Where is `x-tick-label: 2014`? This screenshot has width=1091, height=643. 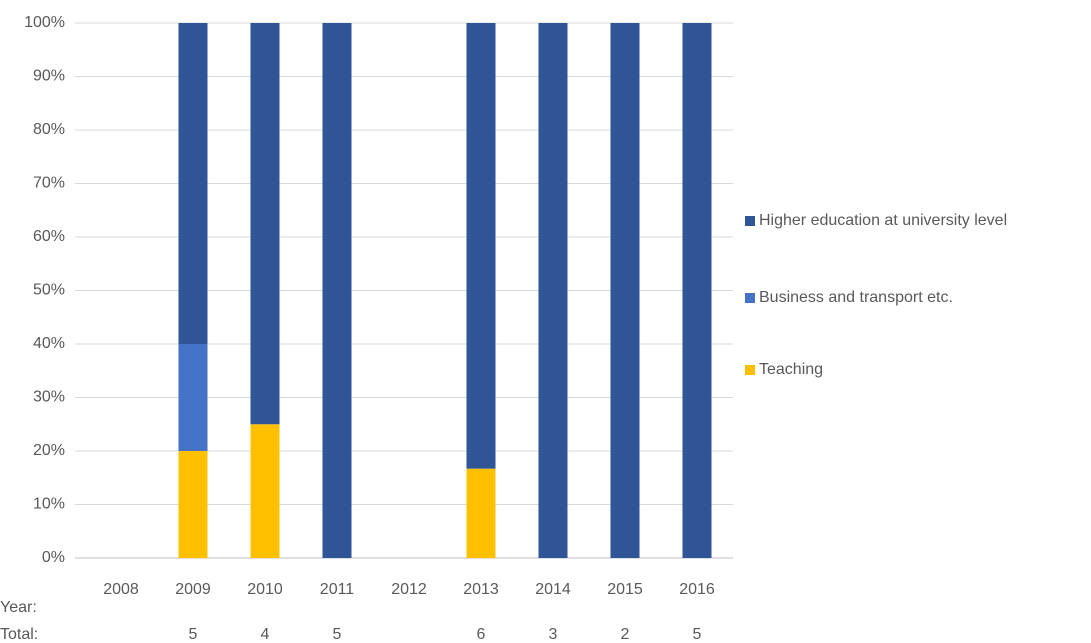
x-tick-label: 2014 is located at coordinates (553, 589).